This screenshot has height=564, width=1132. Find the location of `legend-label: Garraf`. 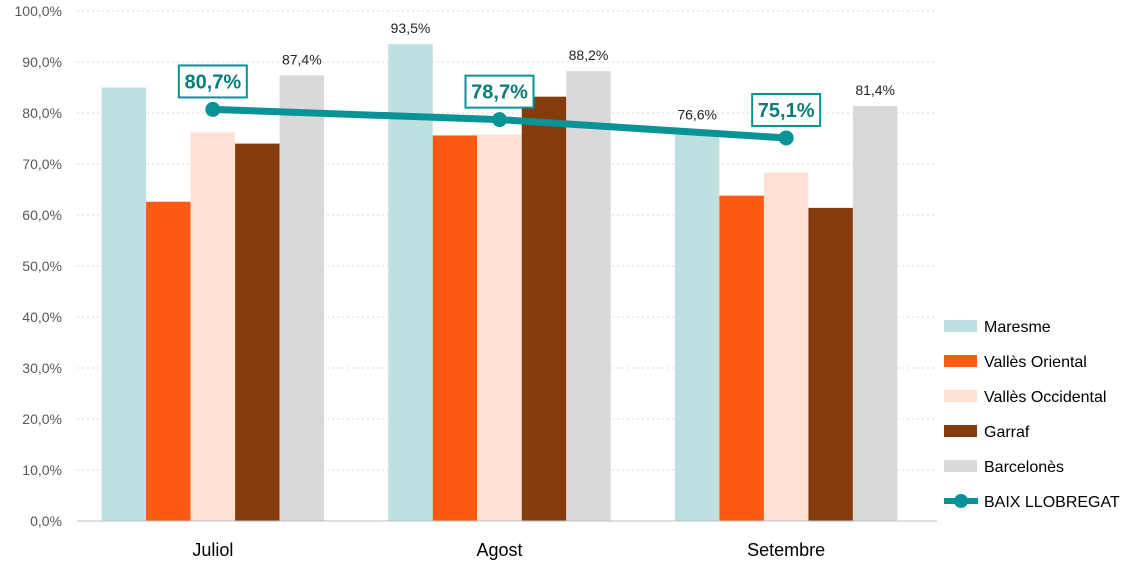

legend-label: Garraf is located at coordinates (1007, 432).